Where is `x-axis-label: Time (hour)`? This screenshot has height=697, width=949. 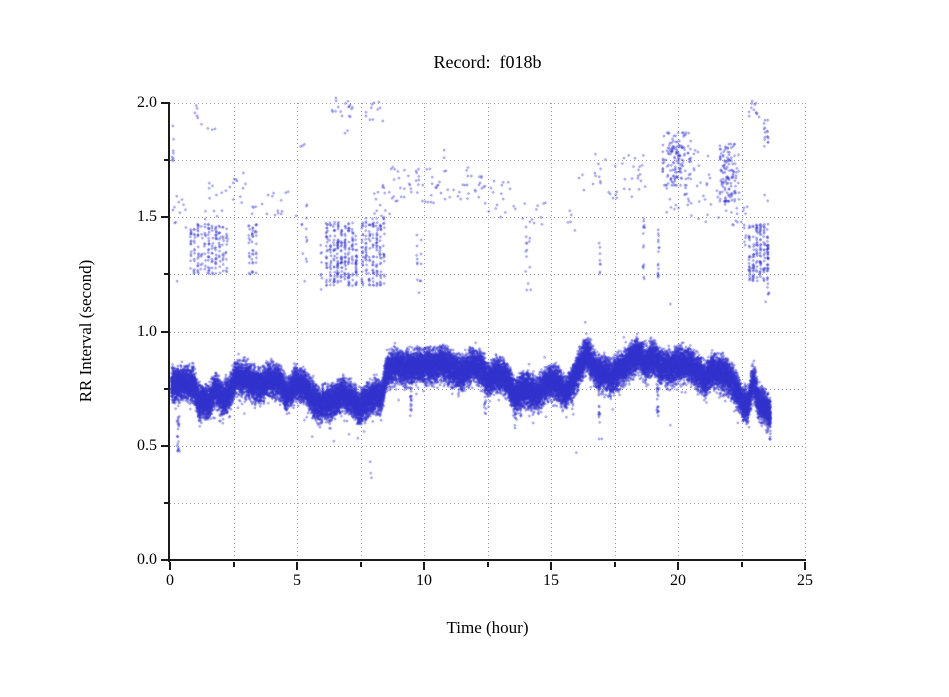 x-axis-label: Time (hour) is located at coordinates (487, 627).